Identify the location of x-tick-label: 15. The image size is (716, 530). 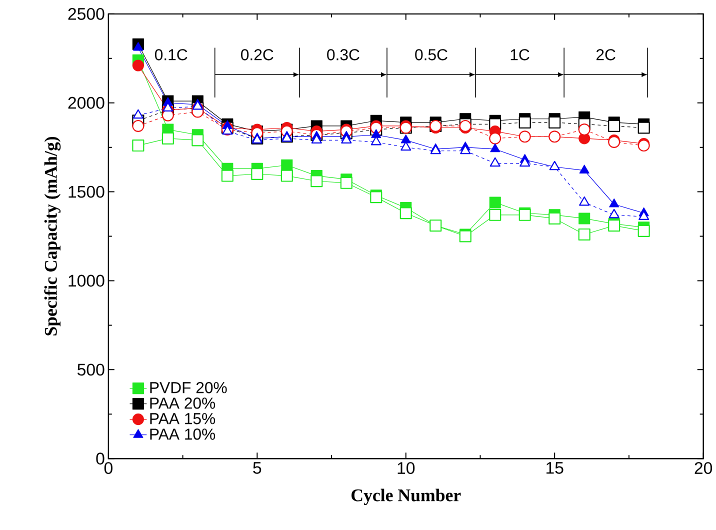
(555, 468).